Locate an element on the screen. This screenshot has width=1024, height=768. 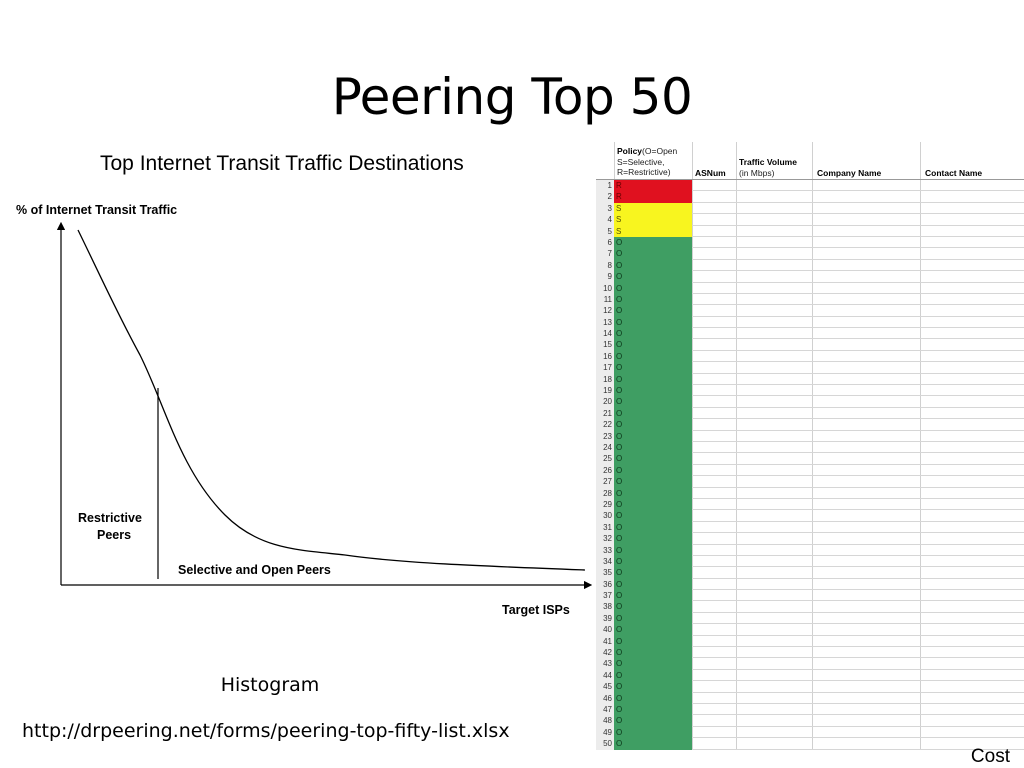
row-number: 28 is located at coordinates (605, 493).